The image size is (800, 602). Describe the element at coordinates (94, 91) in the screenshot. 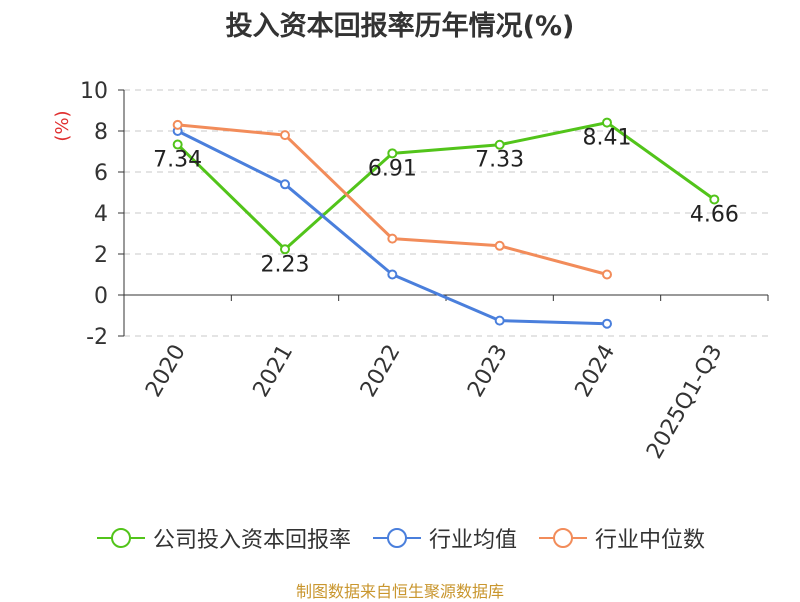

I see `y-tick-label: 10` at that location.